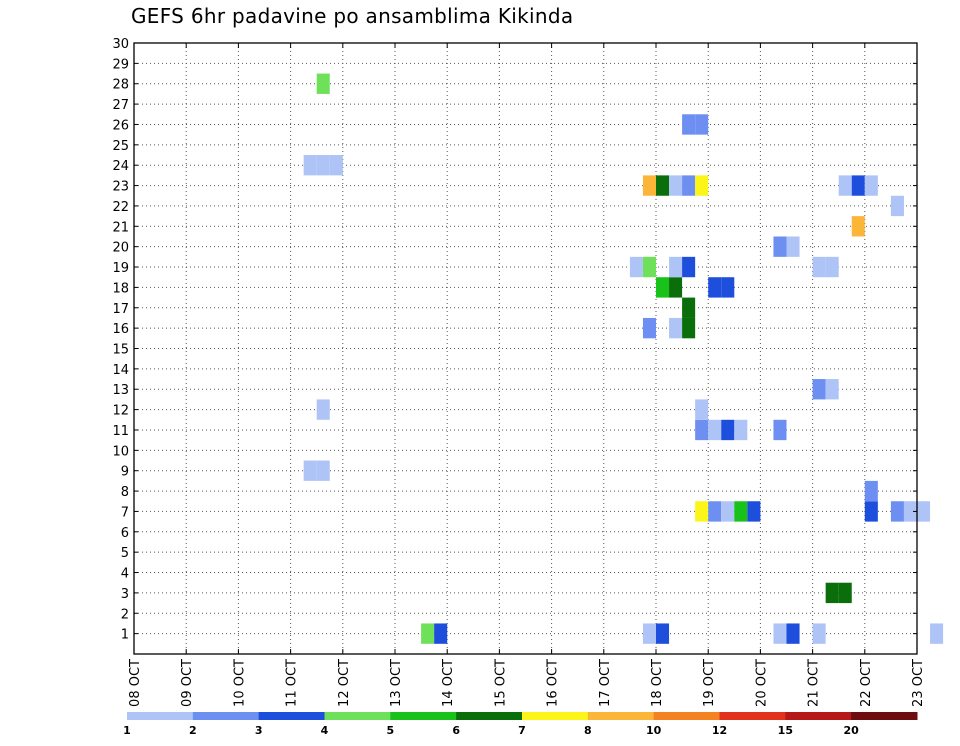  What do you see at coordinates (657, 683) in the screenshot?
I see `x-tick-label: 18 OCT` at bounding box center [657, 683].